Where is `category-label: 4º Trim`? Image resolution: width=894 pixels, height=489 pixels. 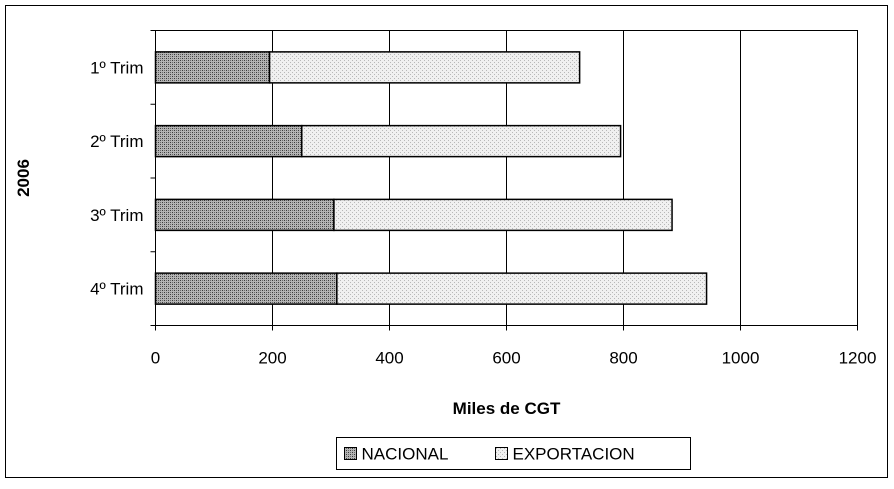
category-label: 4º Trim is located at coordinates (116, 289).